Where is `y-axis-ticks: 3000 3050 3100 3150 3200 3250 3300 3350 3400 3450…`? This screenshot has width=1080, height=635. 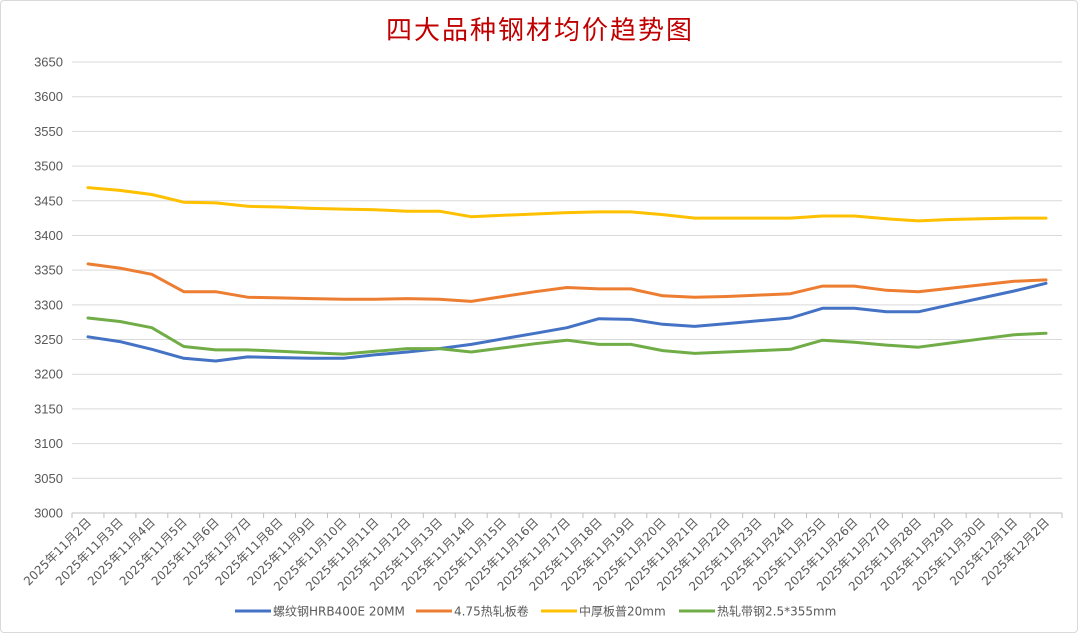
y-axis-ticks: 3000 3050 3100 3150 3200 3250 3300 3350 3400 3450… is located at coordinates (48, 288).